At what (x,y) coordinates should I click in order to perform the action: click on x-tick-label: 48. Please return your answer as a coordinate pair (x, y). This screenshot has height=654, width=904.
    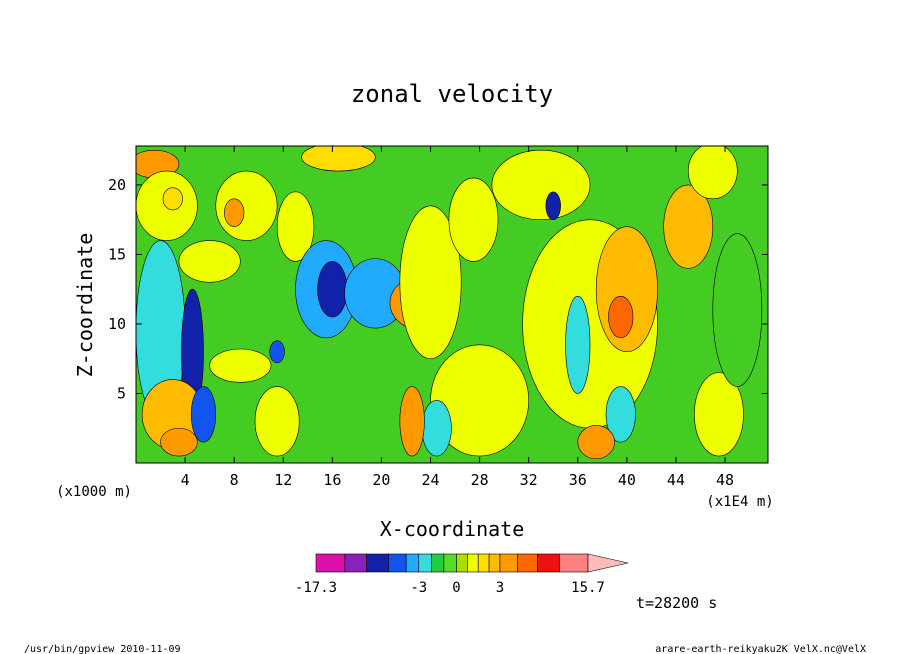
    Looking at the image, I should click on (725, 480).